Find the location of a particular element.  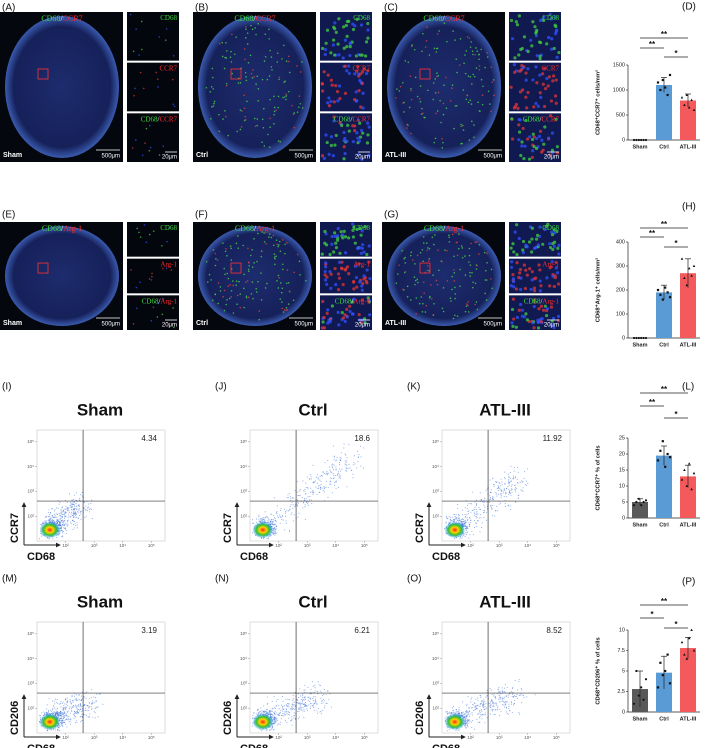

stain-label: CD68/CCR7 is located at coordinates (443, 18).